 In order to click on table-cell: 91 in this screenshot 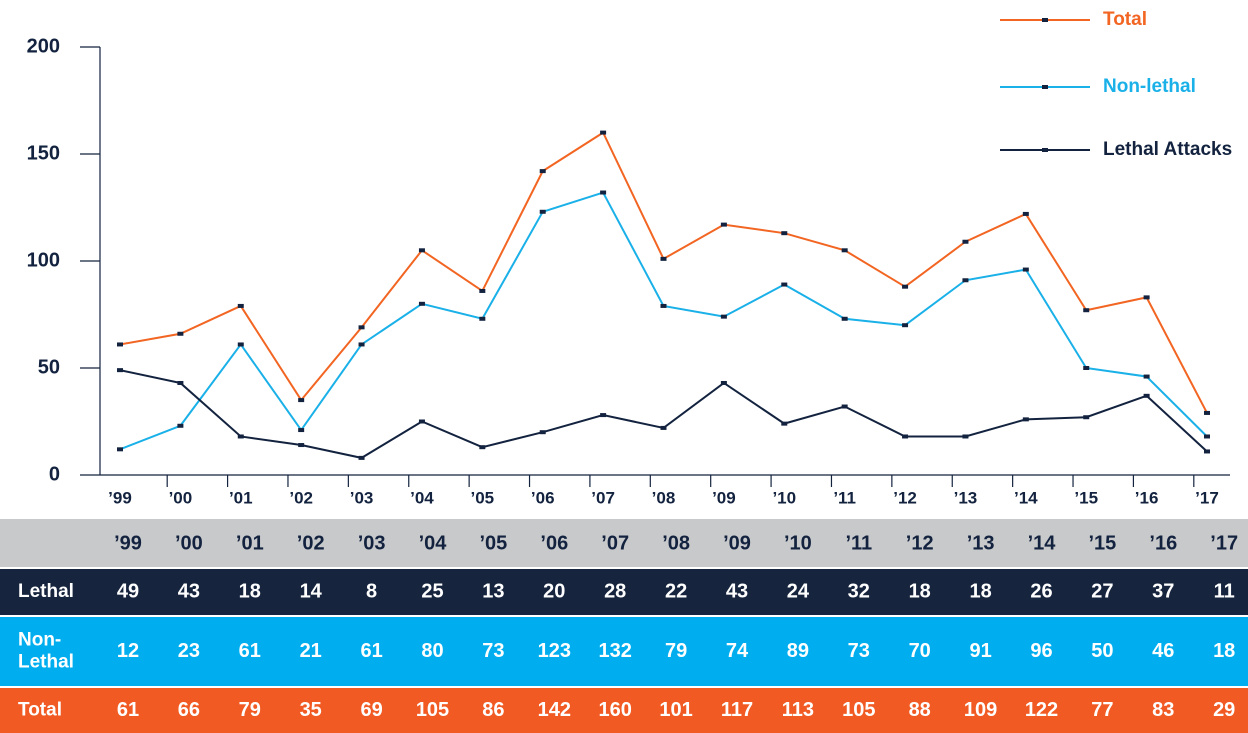, I will do `click(980, 651)`.